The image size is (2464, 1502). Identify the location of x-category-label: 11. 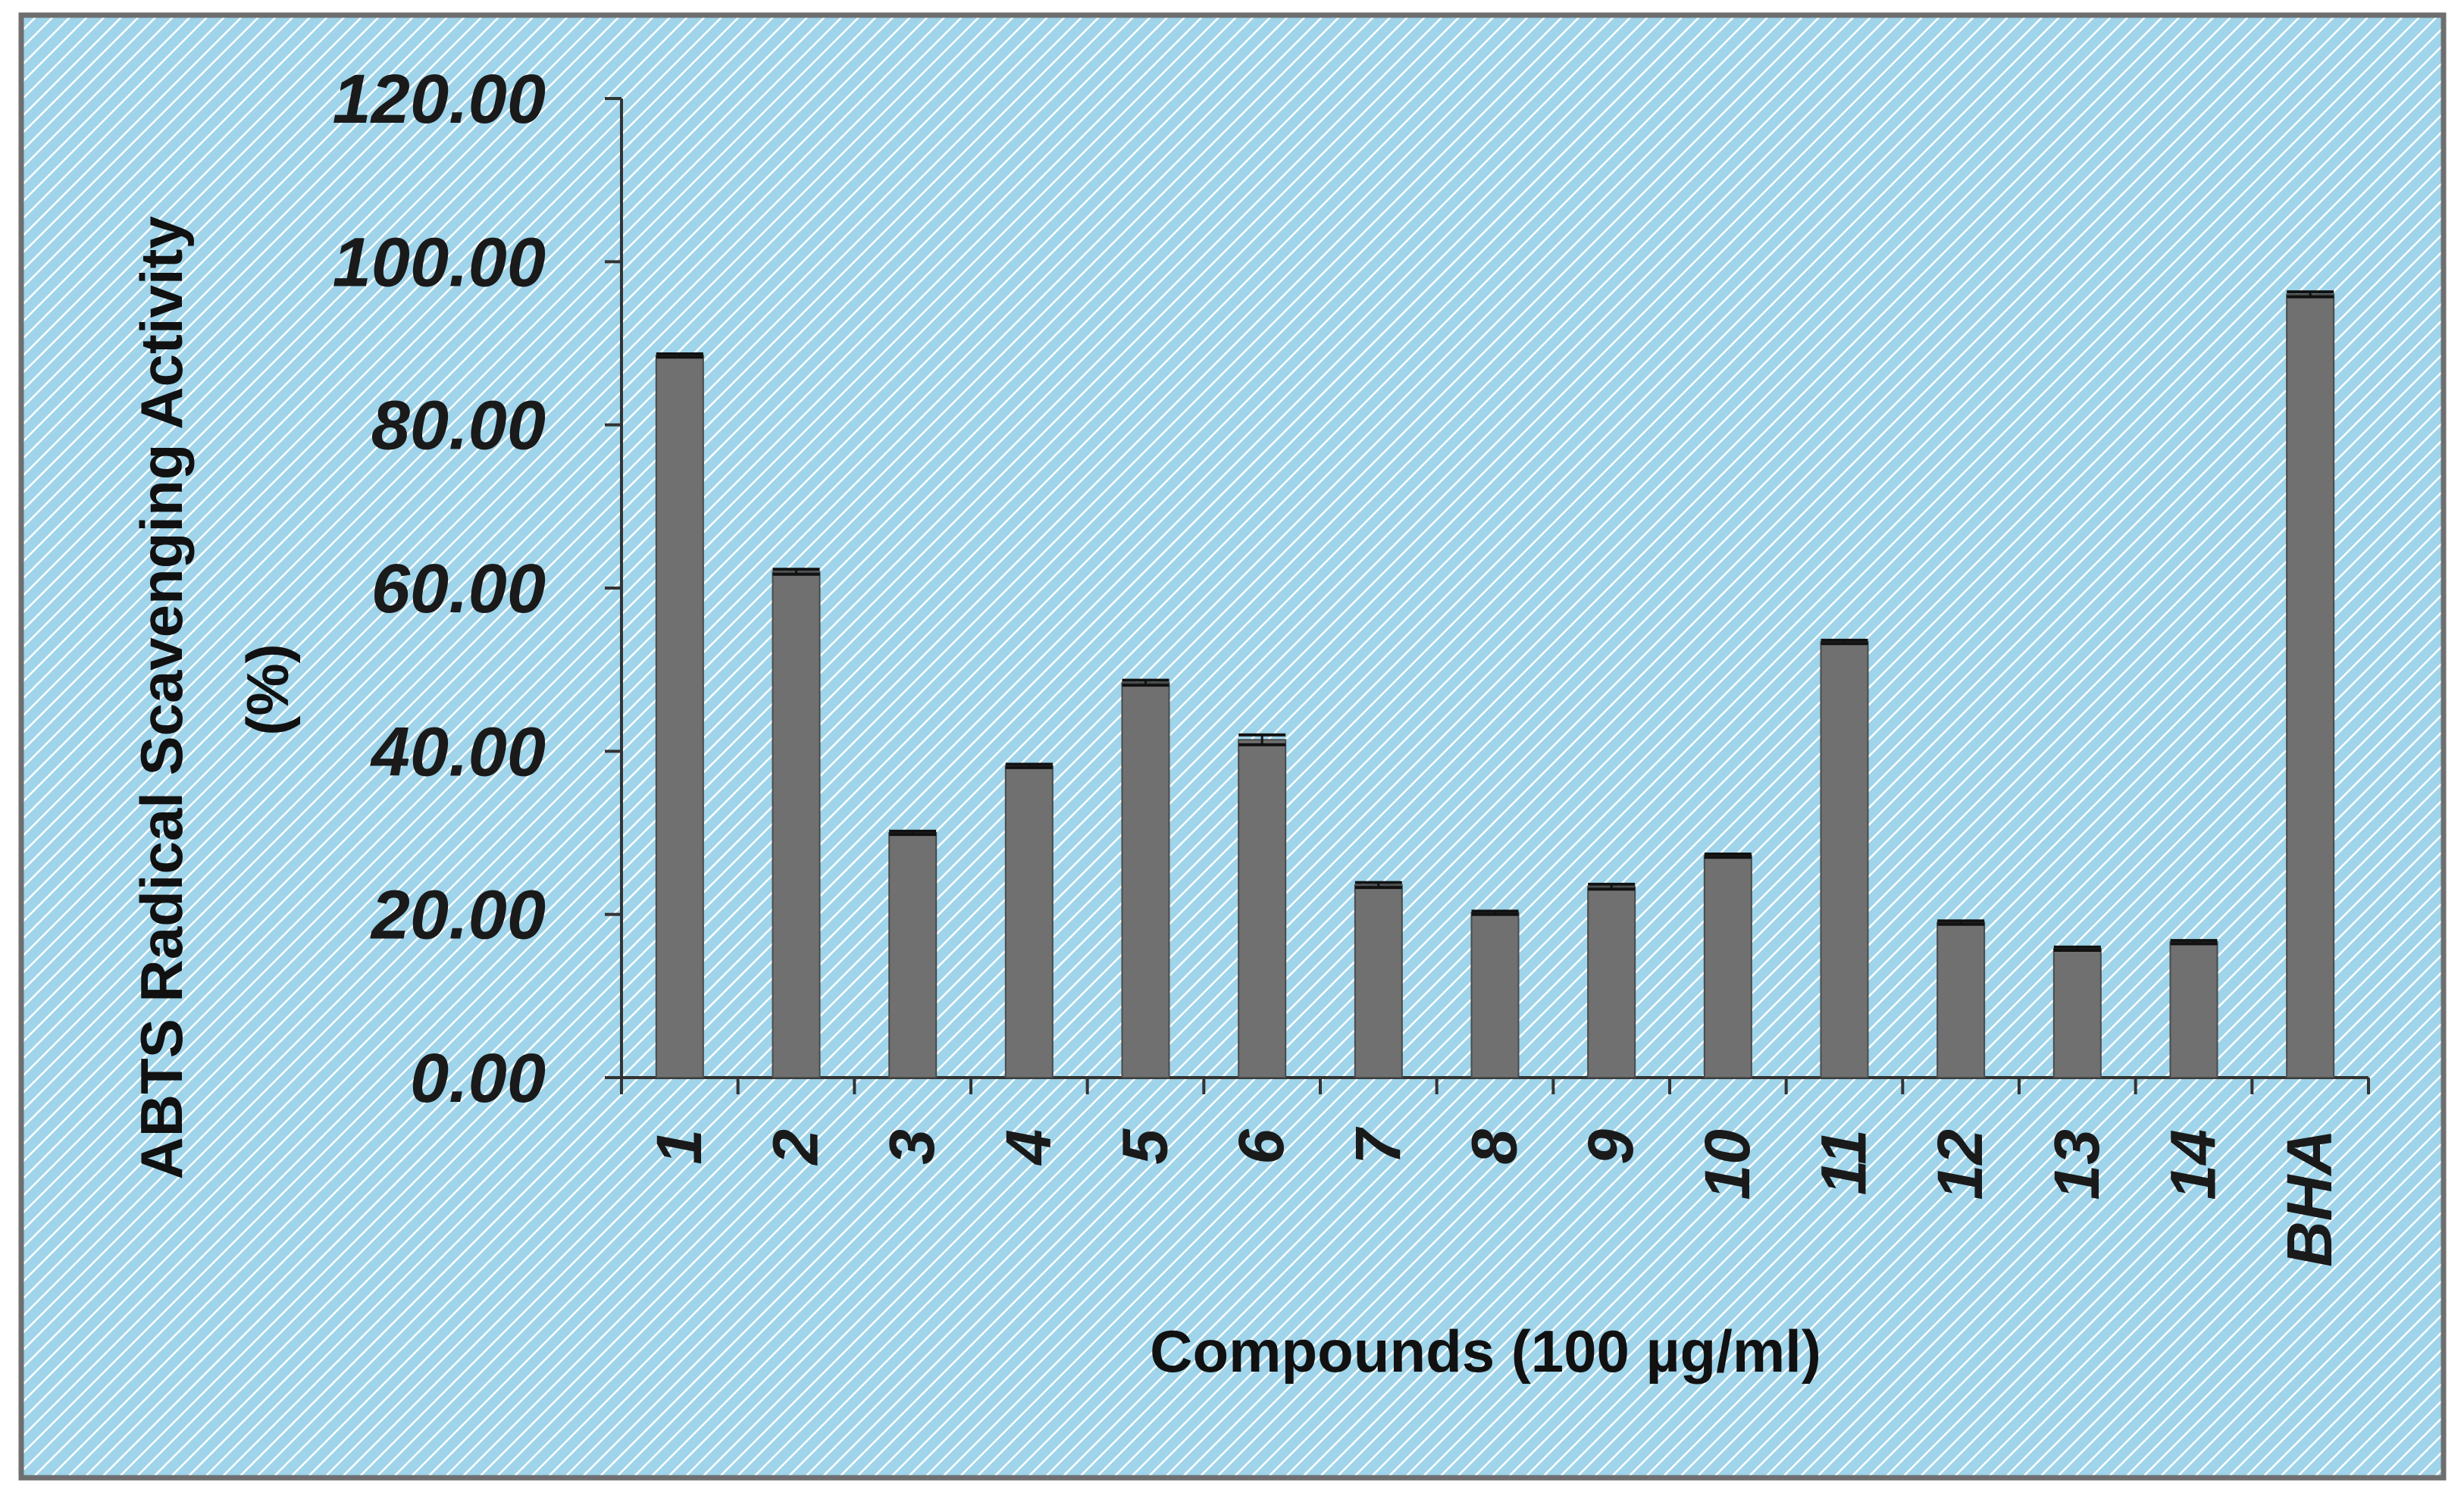
(1844, 1162).